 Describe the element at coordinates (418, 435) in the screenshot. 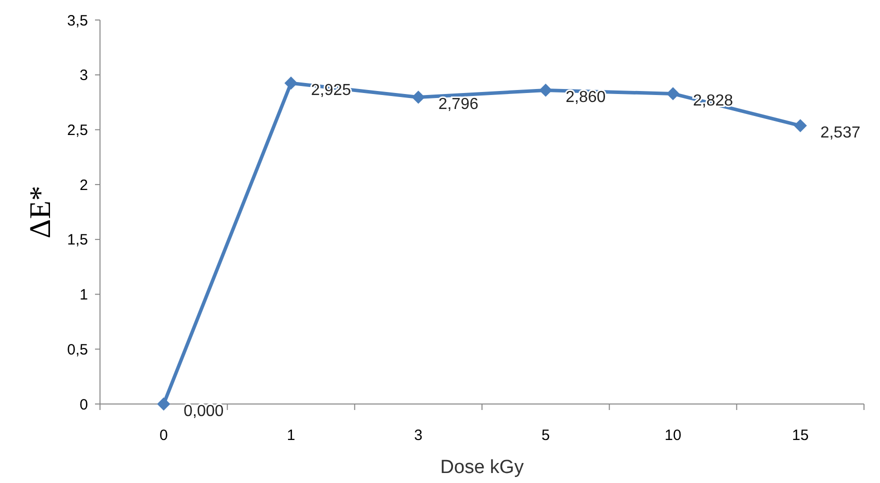

I see `x-tick-label: 3` at that location.